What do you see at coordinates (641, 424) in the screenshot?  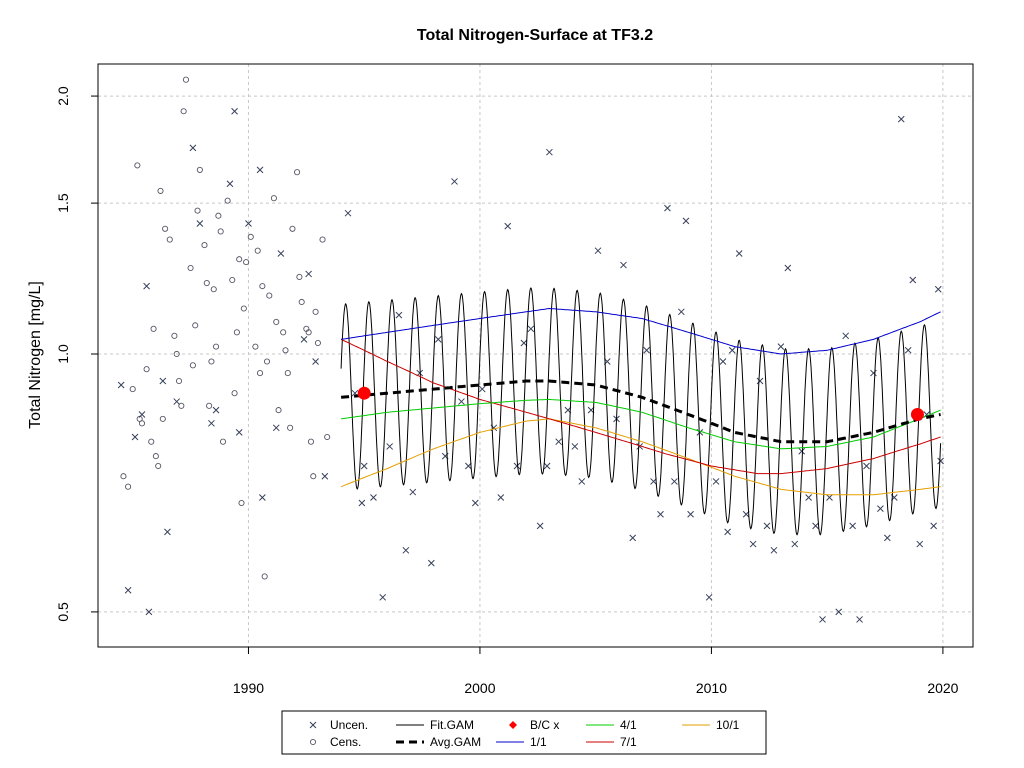 I see `four-one-line` at bounding box center [641, 424].